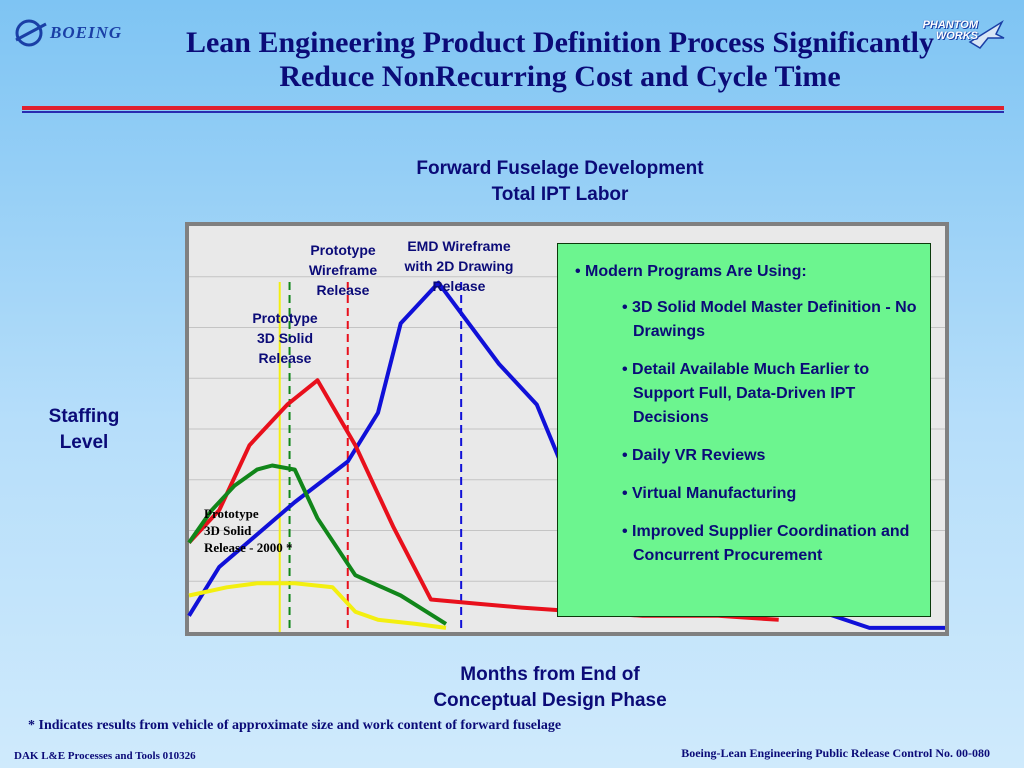 The image size is (1024, 768). I want to click on phantom-works-logo: PHANTOM WORKS, so click(951, 36).